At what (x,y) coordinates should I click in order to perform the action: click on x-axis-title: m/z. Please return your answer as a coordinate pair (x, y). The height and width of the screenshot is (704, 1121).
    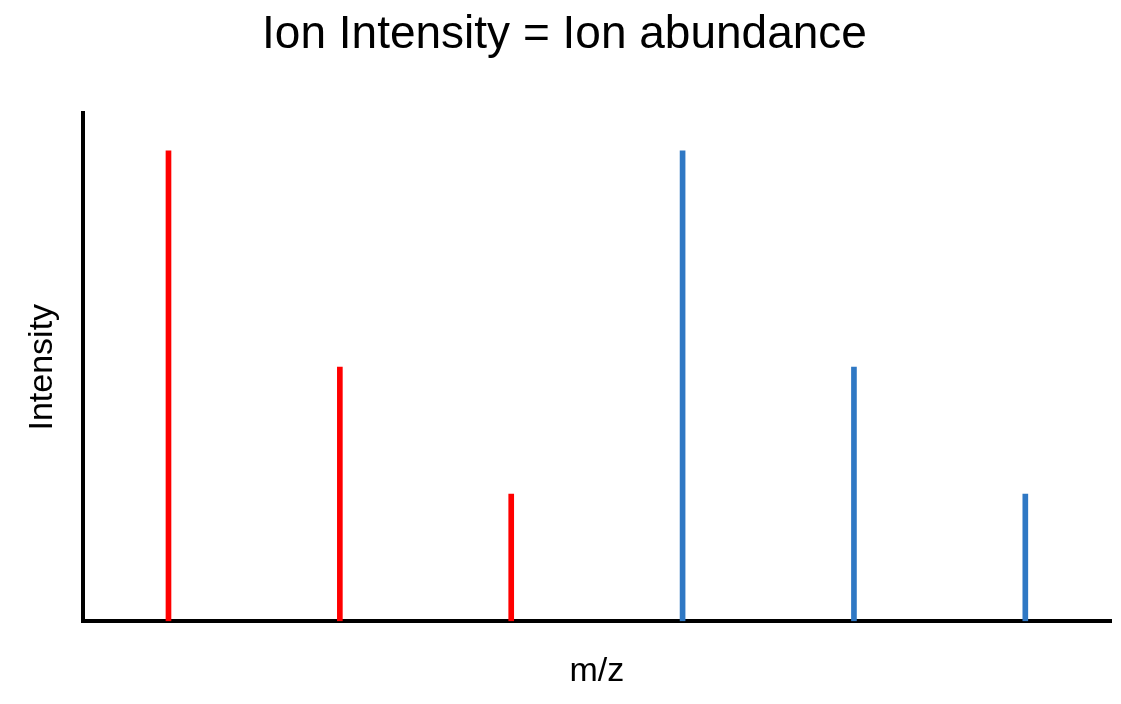
    Looking at the image, I should click on (597, 668).